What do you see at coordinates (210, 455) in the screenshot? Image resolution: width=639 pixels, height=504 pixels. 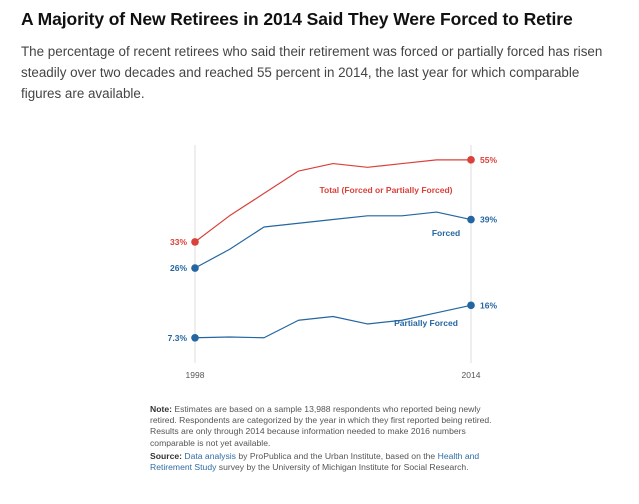 I see `data-analysis-link: Data analysis` at bounding box center [210, 455].